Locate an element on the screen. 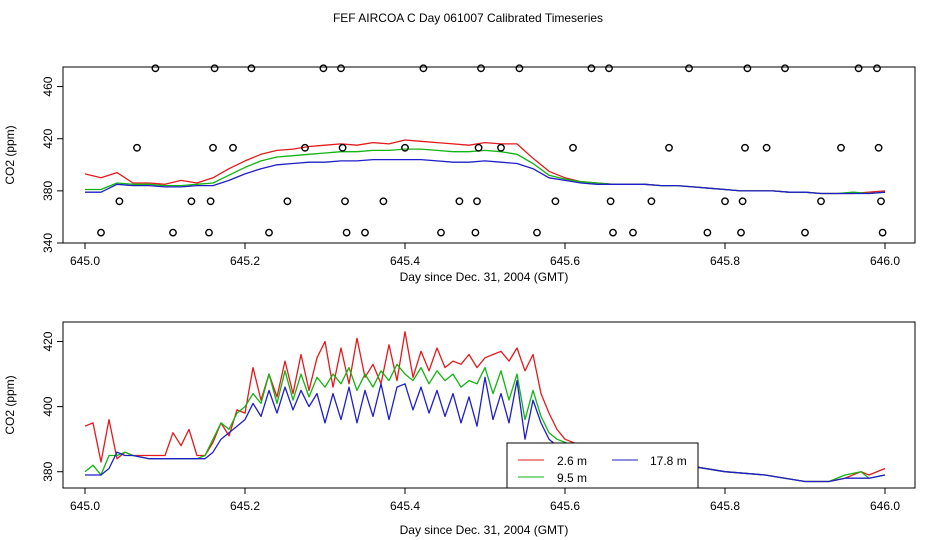  bottom-x-axis-label: Day since Dec. 31, 2004 (GMT) is located at coordinates (484, 530).